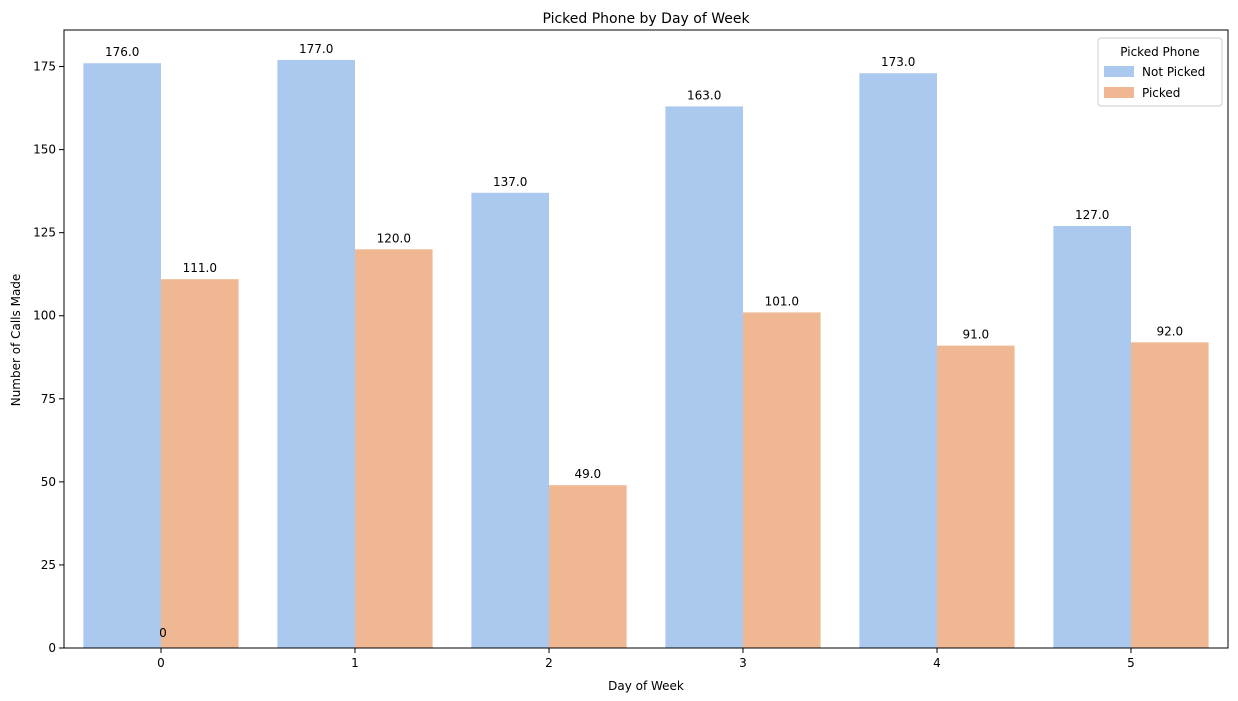  What do you see at coordinates (48, 565) in the screenshot?
I see `y-tick-label: 25` at bounding box center [48, 565].